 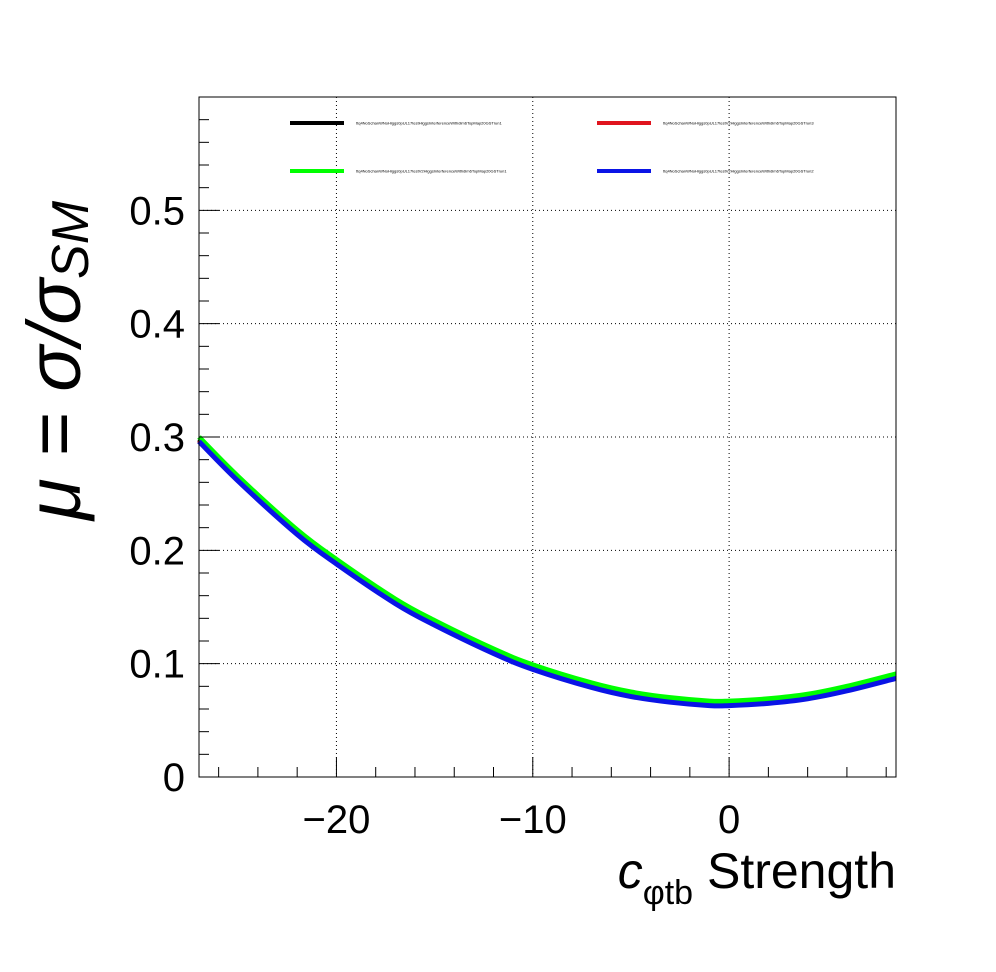 I want to click on x-axis-title-main: c, so click(x=630, y=871).